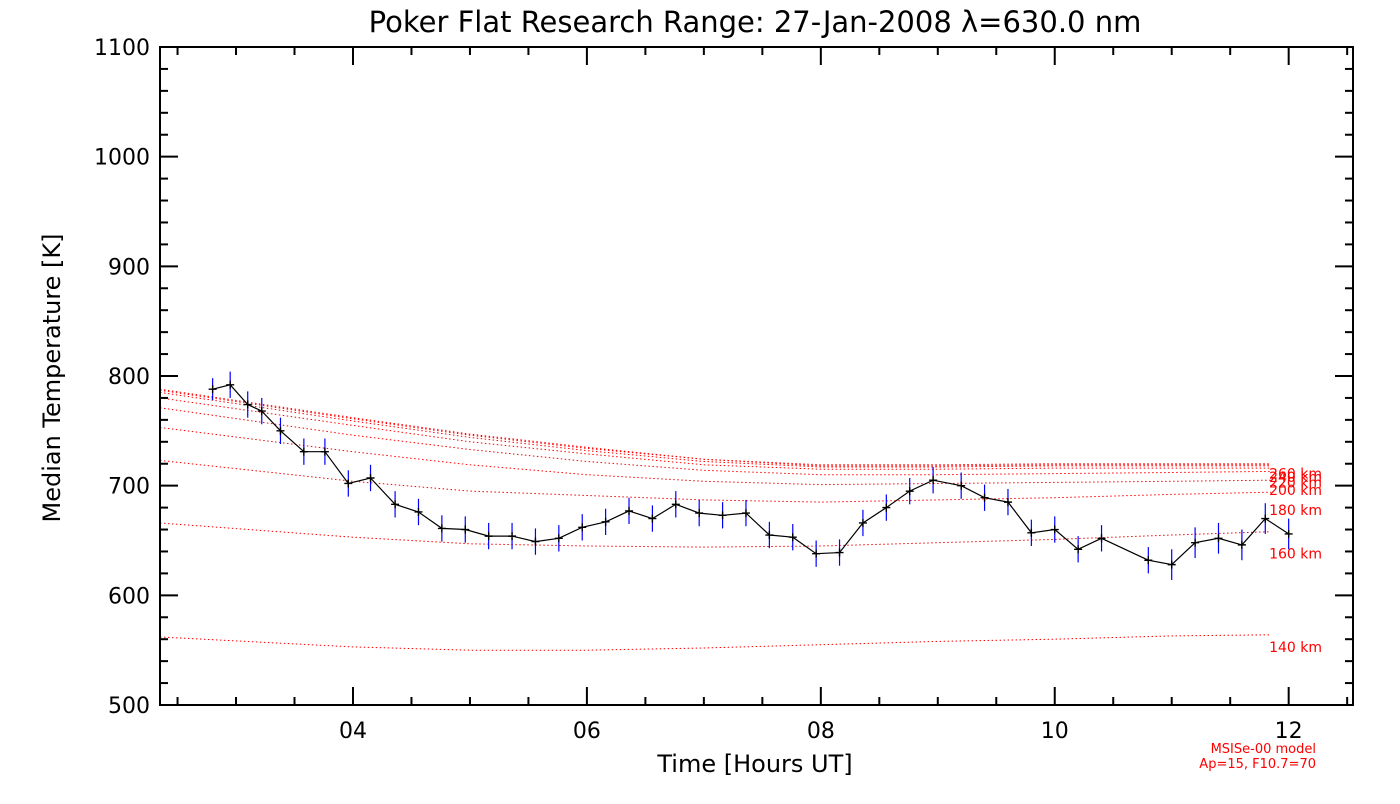 Image resolution: width=1400 pixels, height=804 pixels. What do you see at coordinates (122, 158) in the screenshot?
I see `y-tick-label: 1000` at bounding box center [122, 158].